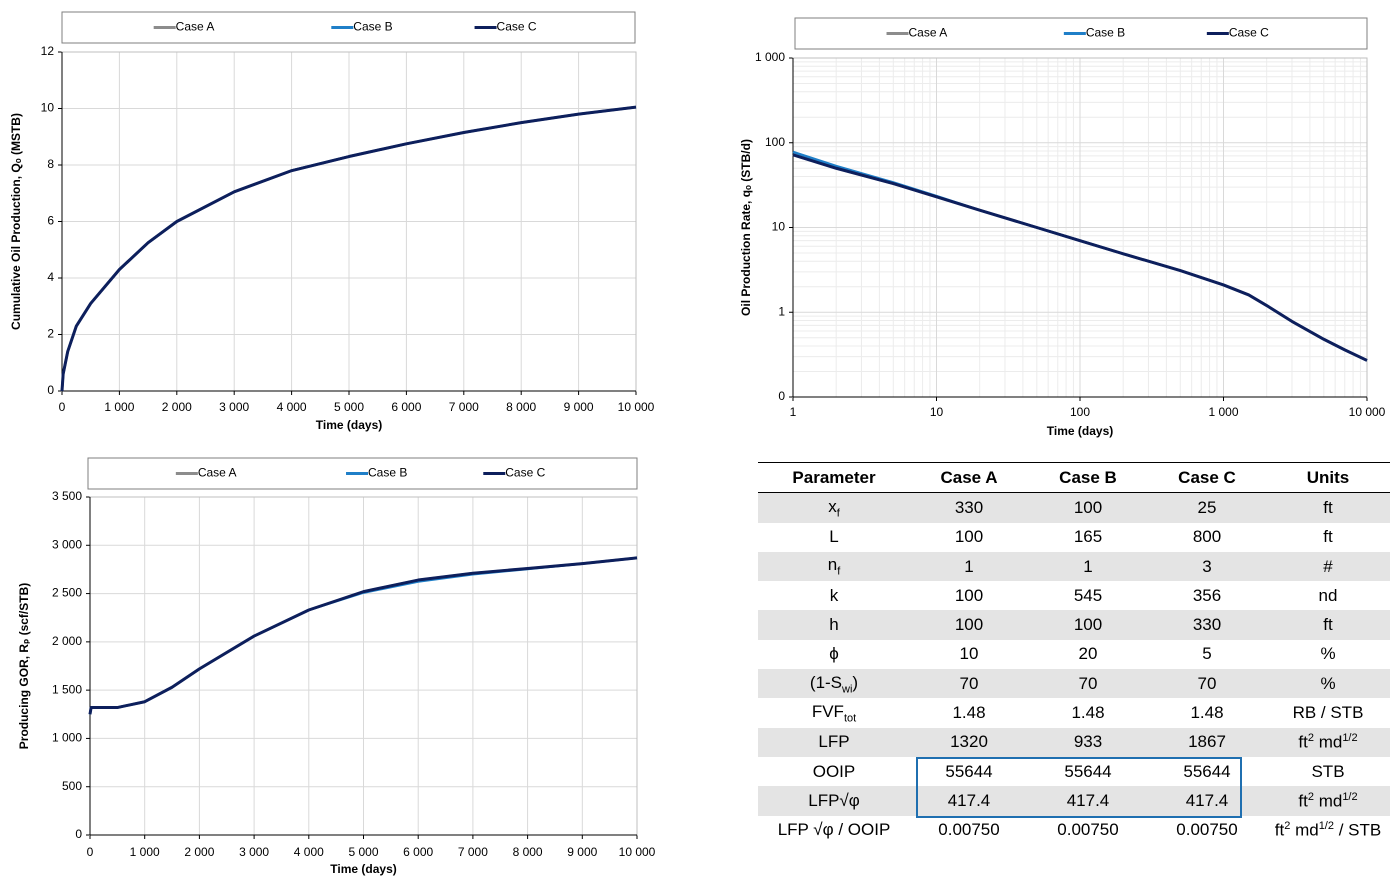 The height and width of the screenshot is (881, 1396). I want to click on table-cell: 10, so click(969, 654).